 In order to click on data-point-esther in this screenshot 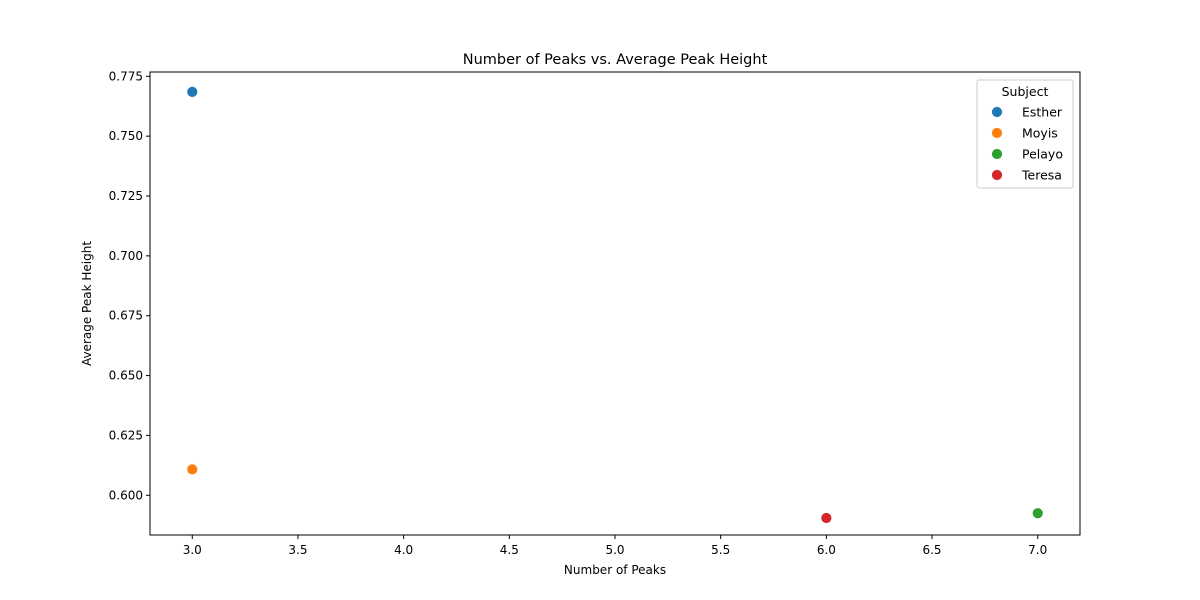, I will do `click(192, 91)`.